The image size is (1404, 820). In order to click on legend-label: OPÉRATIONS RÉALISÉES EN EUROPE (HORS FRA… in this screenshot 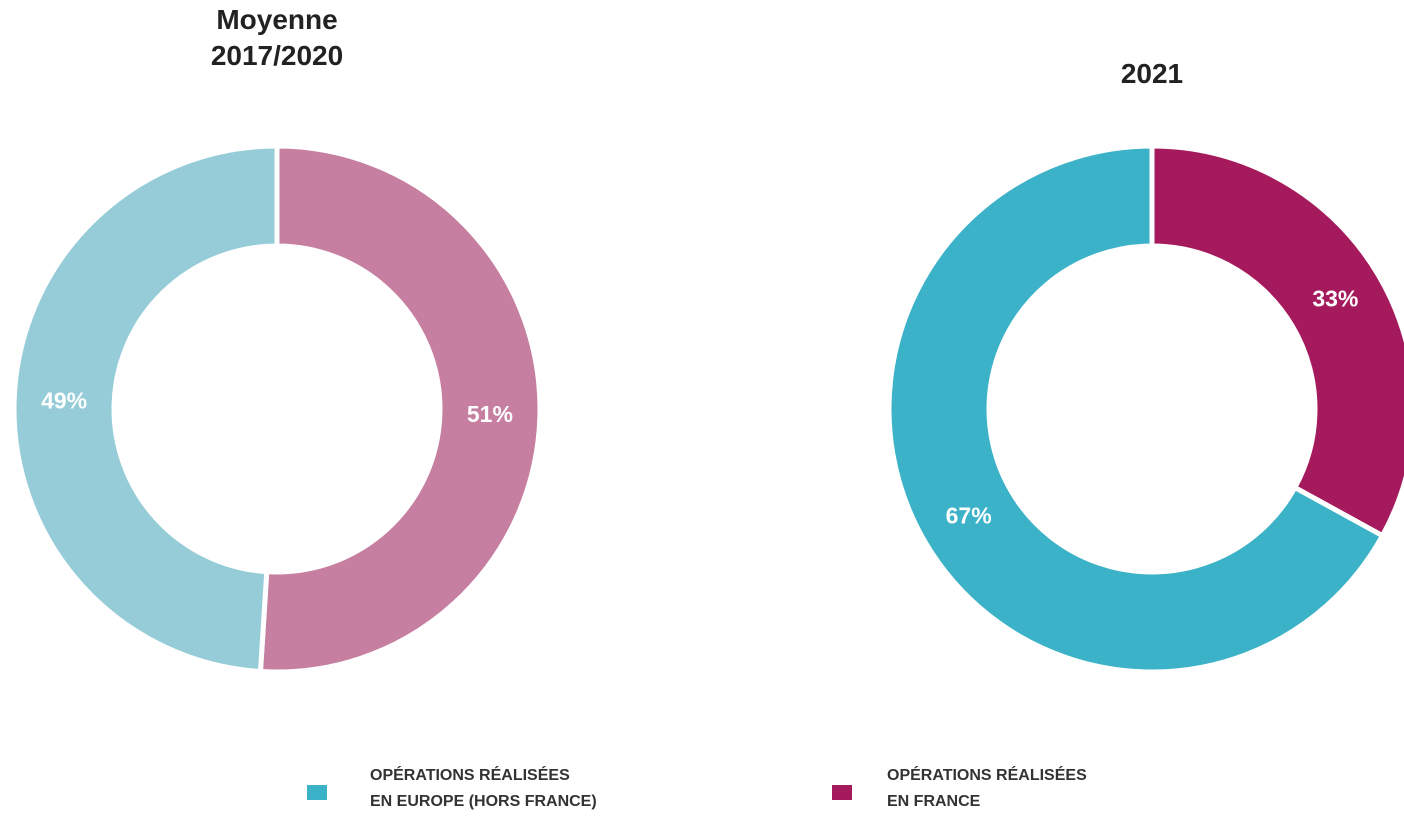, I will do `click(483, 788)`.